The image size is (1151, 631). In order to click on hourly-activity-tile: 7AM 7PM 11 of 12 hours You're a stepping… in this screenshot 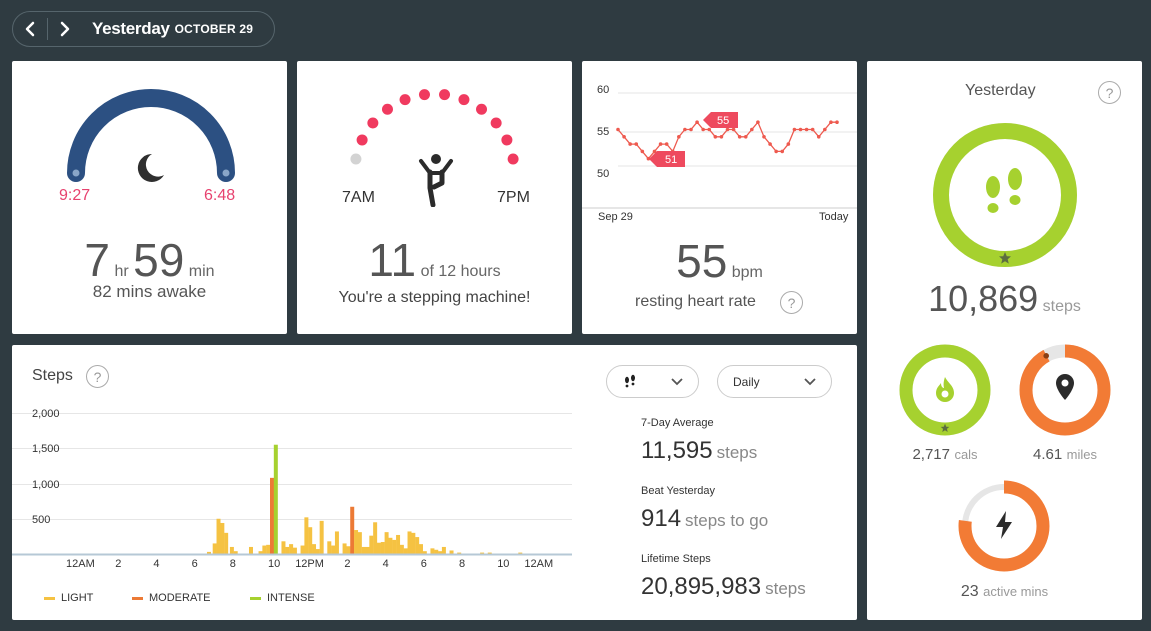, I will do `click(434, 197)`.